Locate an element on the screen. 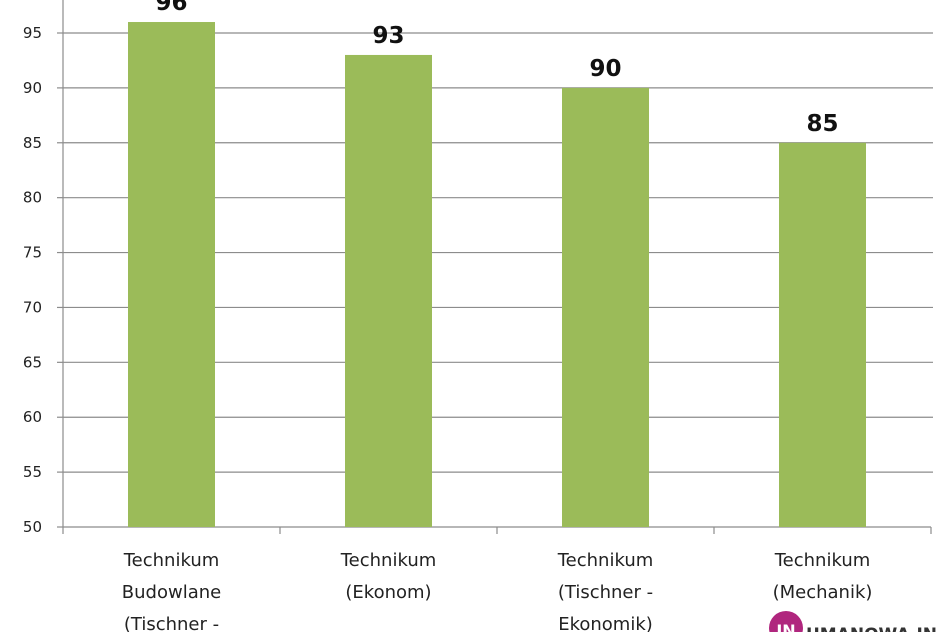  category-label: Technikum Budowlane (Tischner - is located at coordinates (171, 591).